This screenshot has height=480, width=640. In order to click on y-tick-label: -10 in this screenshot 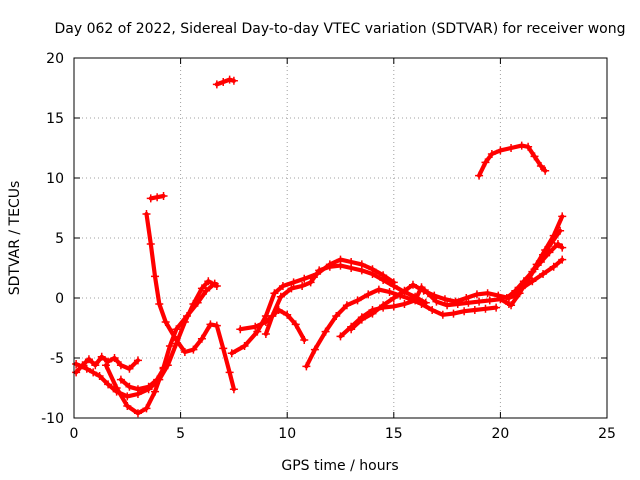, I will do `click(52, 419)`.